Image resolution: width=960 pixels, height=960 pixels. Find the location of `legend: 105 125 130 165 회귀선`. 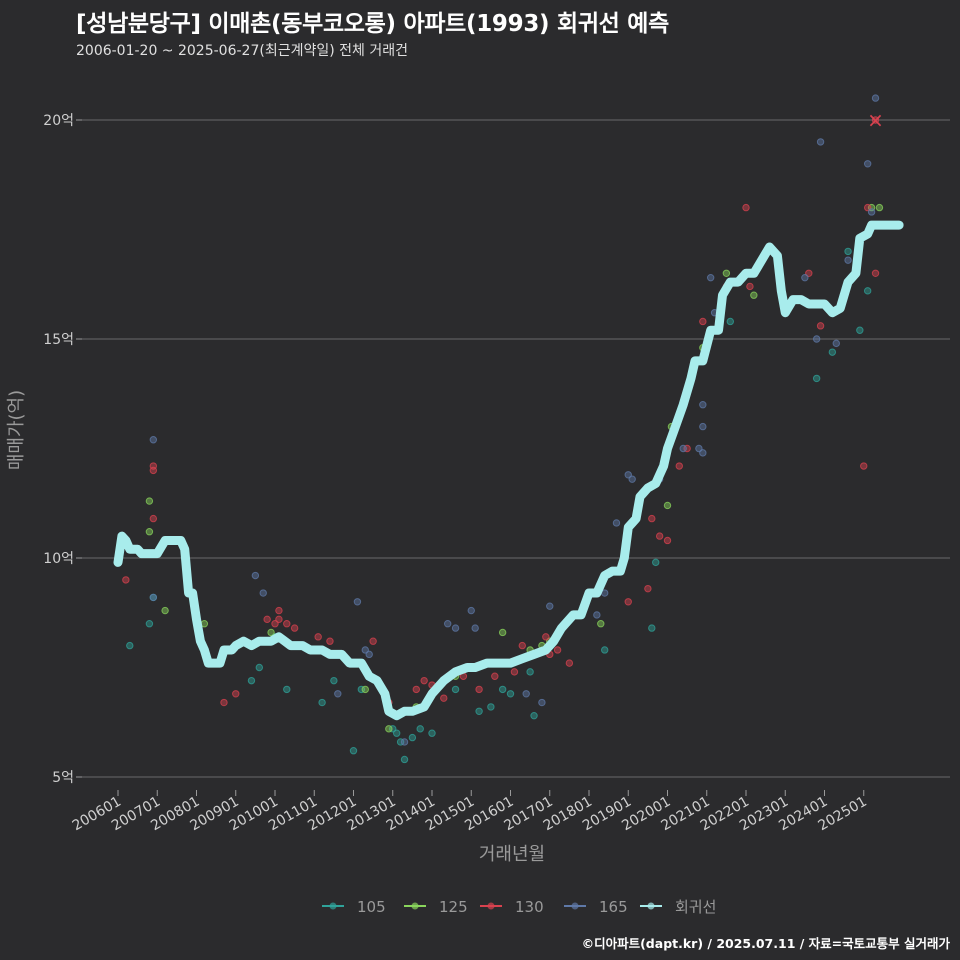

legend: 105 125 130 165 회귀선 is located at coordinates (519, 907).